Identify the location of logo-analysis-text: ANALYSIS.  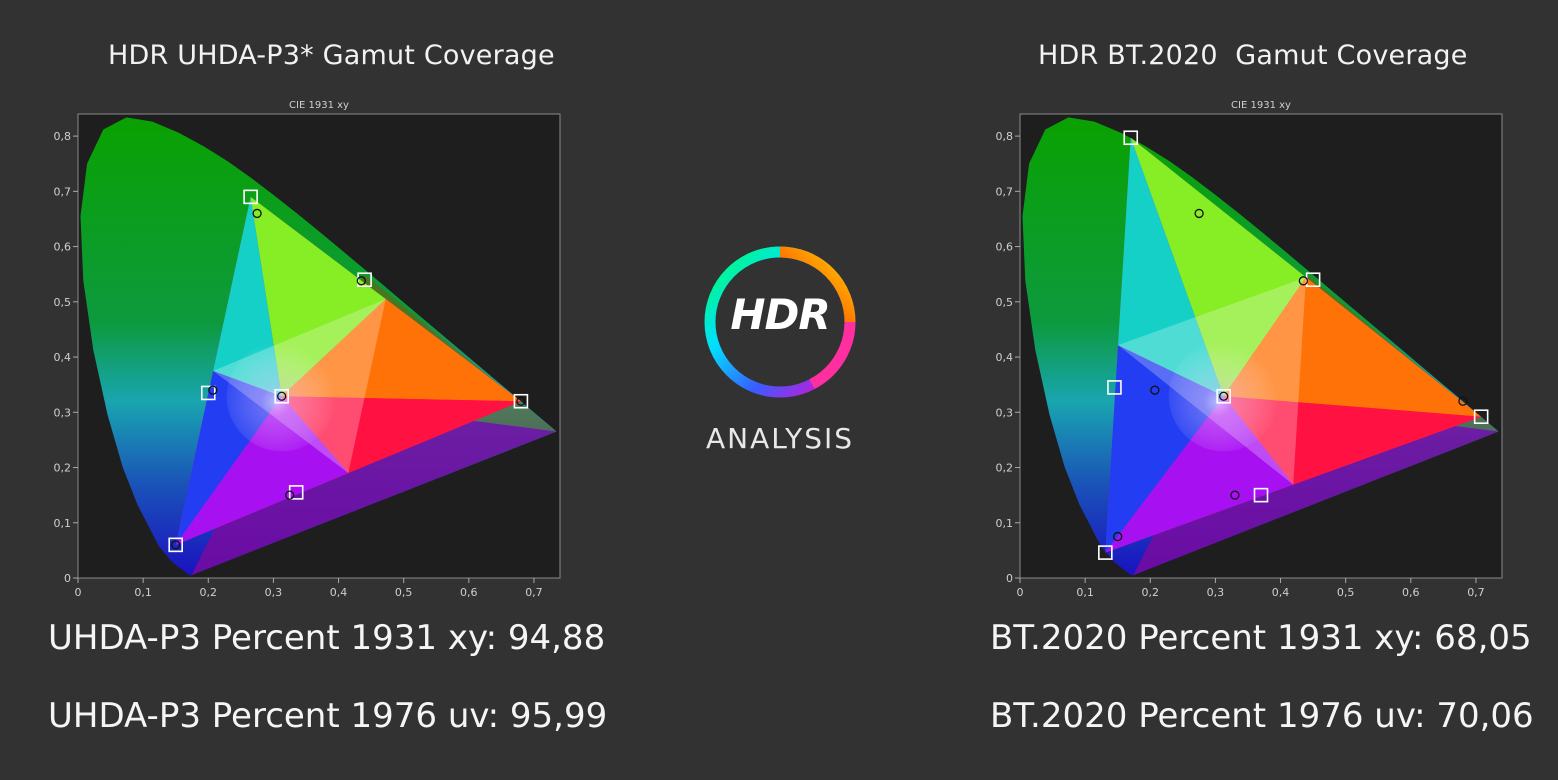
(780, 438).